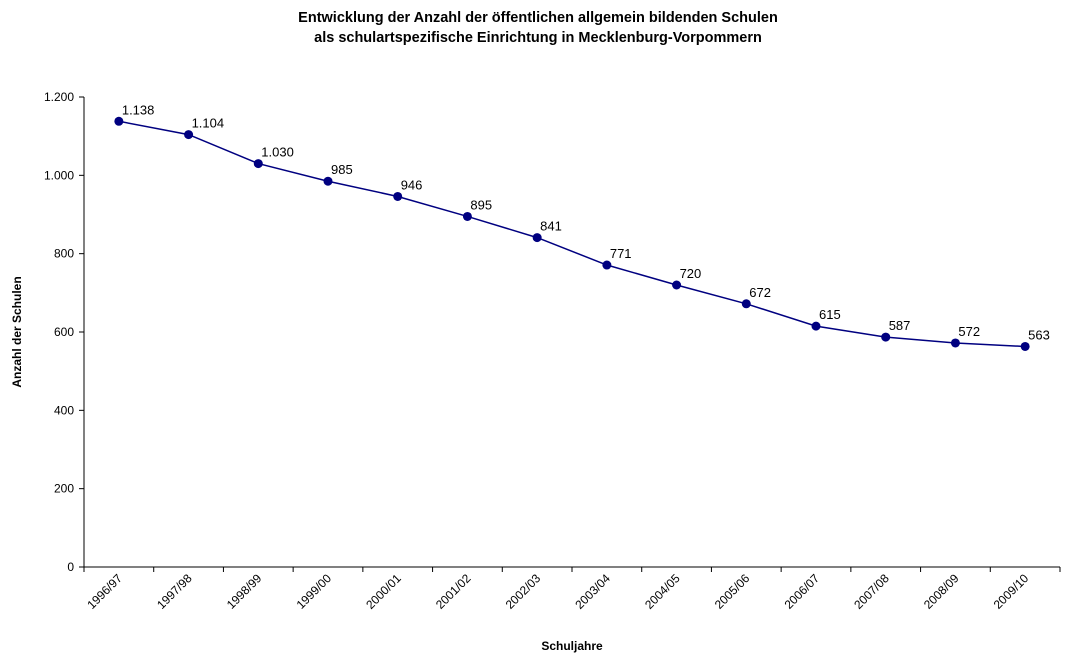 The image size is (1076, 654). Describe the element at coordinates (871, 591) in the screenshot. I see `x-tick-label: 2007/08` at that location.